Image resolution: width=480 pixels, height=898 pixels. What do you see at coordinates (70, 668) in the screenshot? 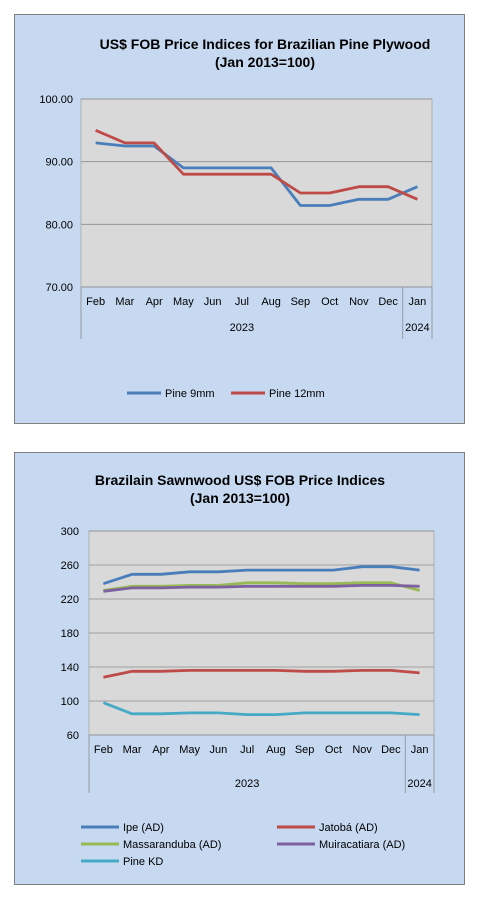
I see `y-tick-label: 140` at bounding box center [70, 668].